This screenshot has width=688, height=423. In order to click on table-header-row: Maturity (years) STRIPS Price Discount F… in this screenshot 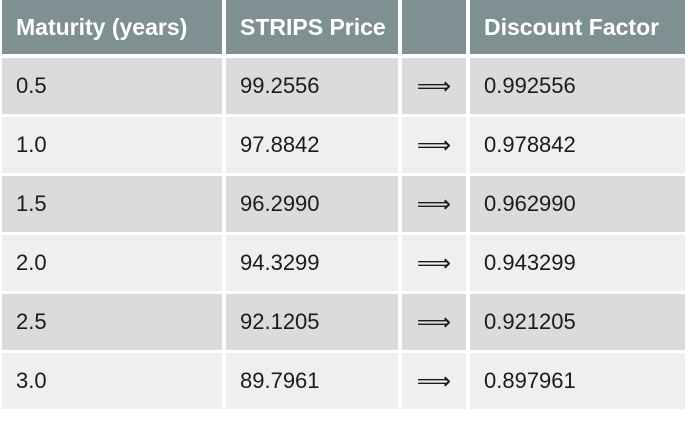, I will do `click(343, 29)`.